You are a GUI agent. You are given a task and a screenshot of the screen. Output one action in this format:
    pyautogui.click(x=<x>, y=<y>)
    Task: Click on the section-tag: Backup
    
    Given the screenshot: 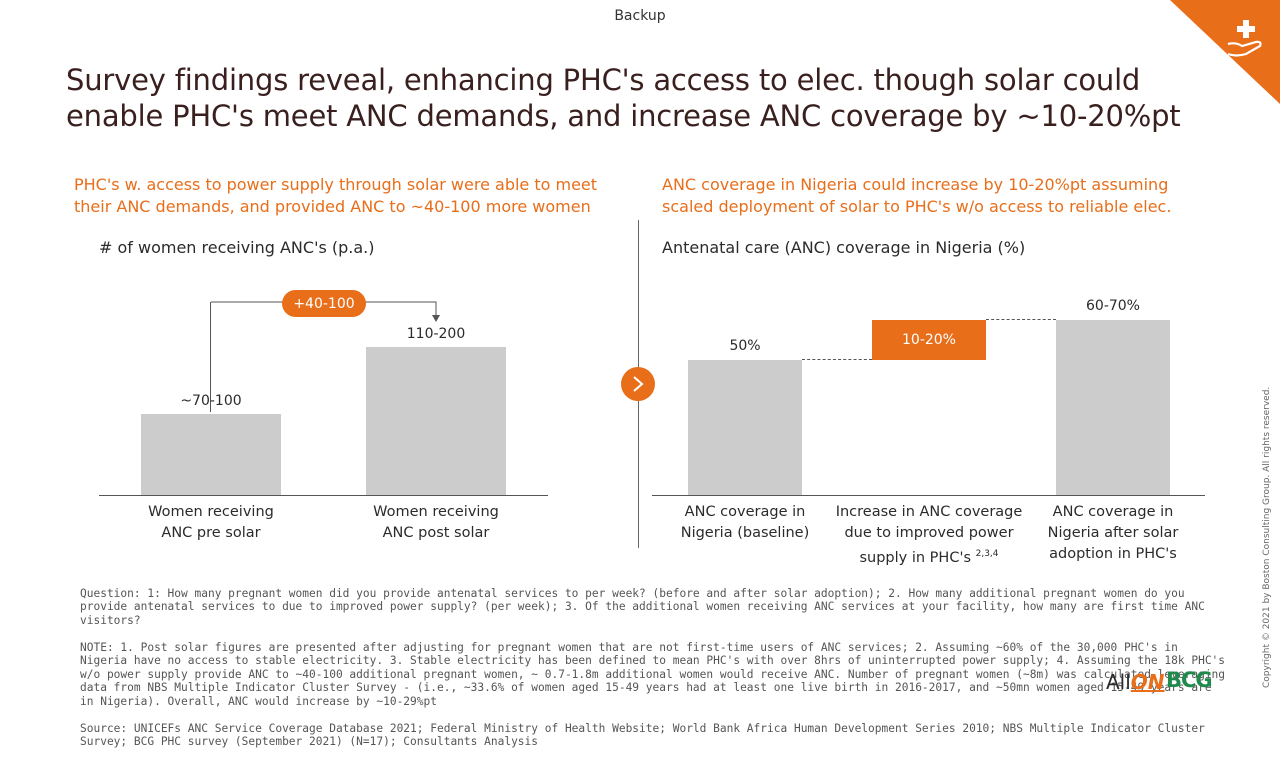 What is the action you would take?
    pyautogui.click(x=640, y=16)
    